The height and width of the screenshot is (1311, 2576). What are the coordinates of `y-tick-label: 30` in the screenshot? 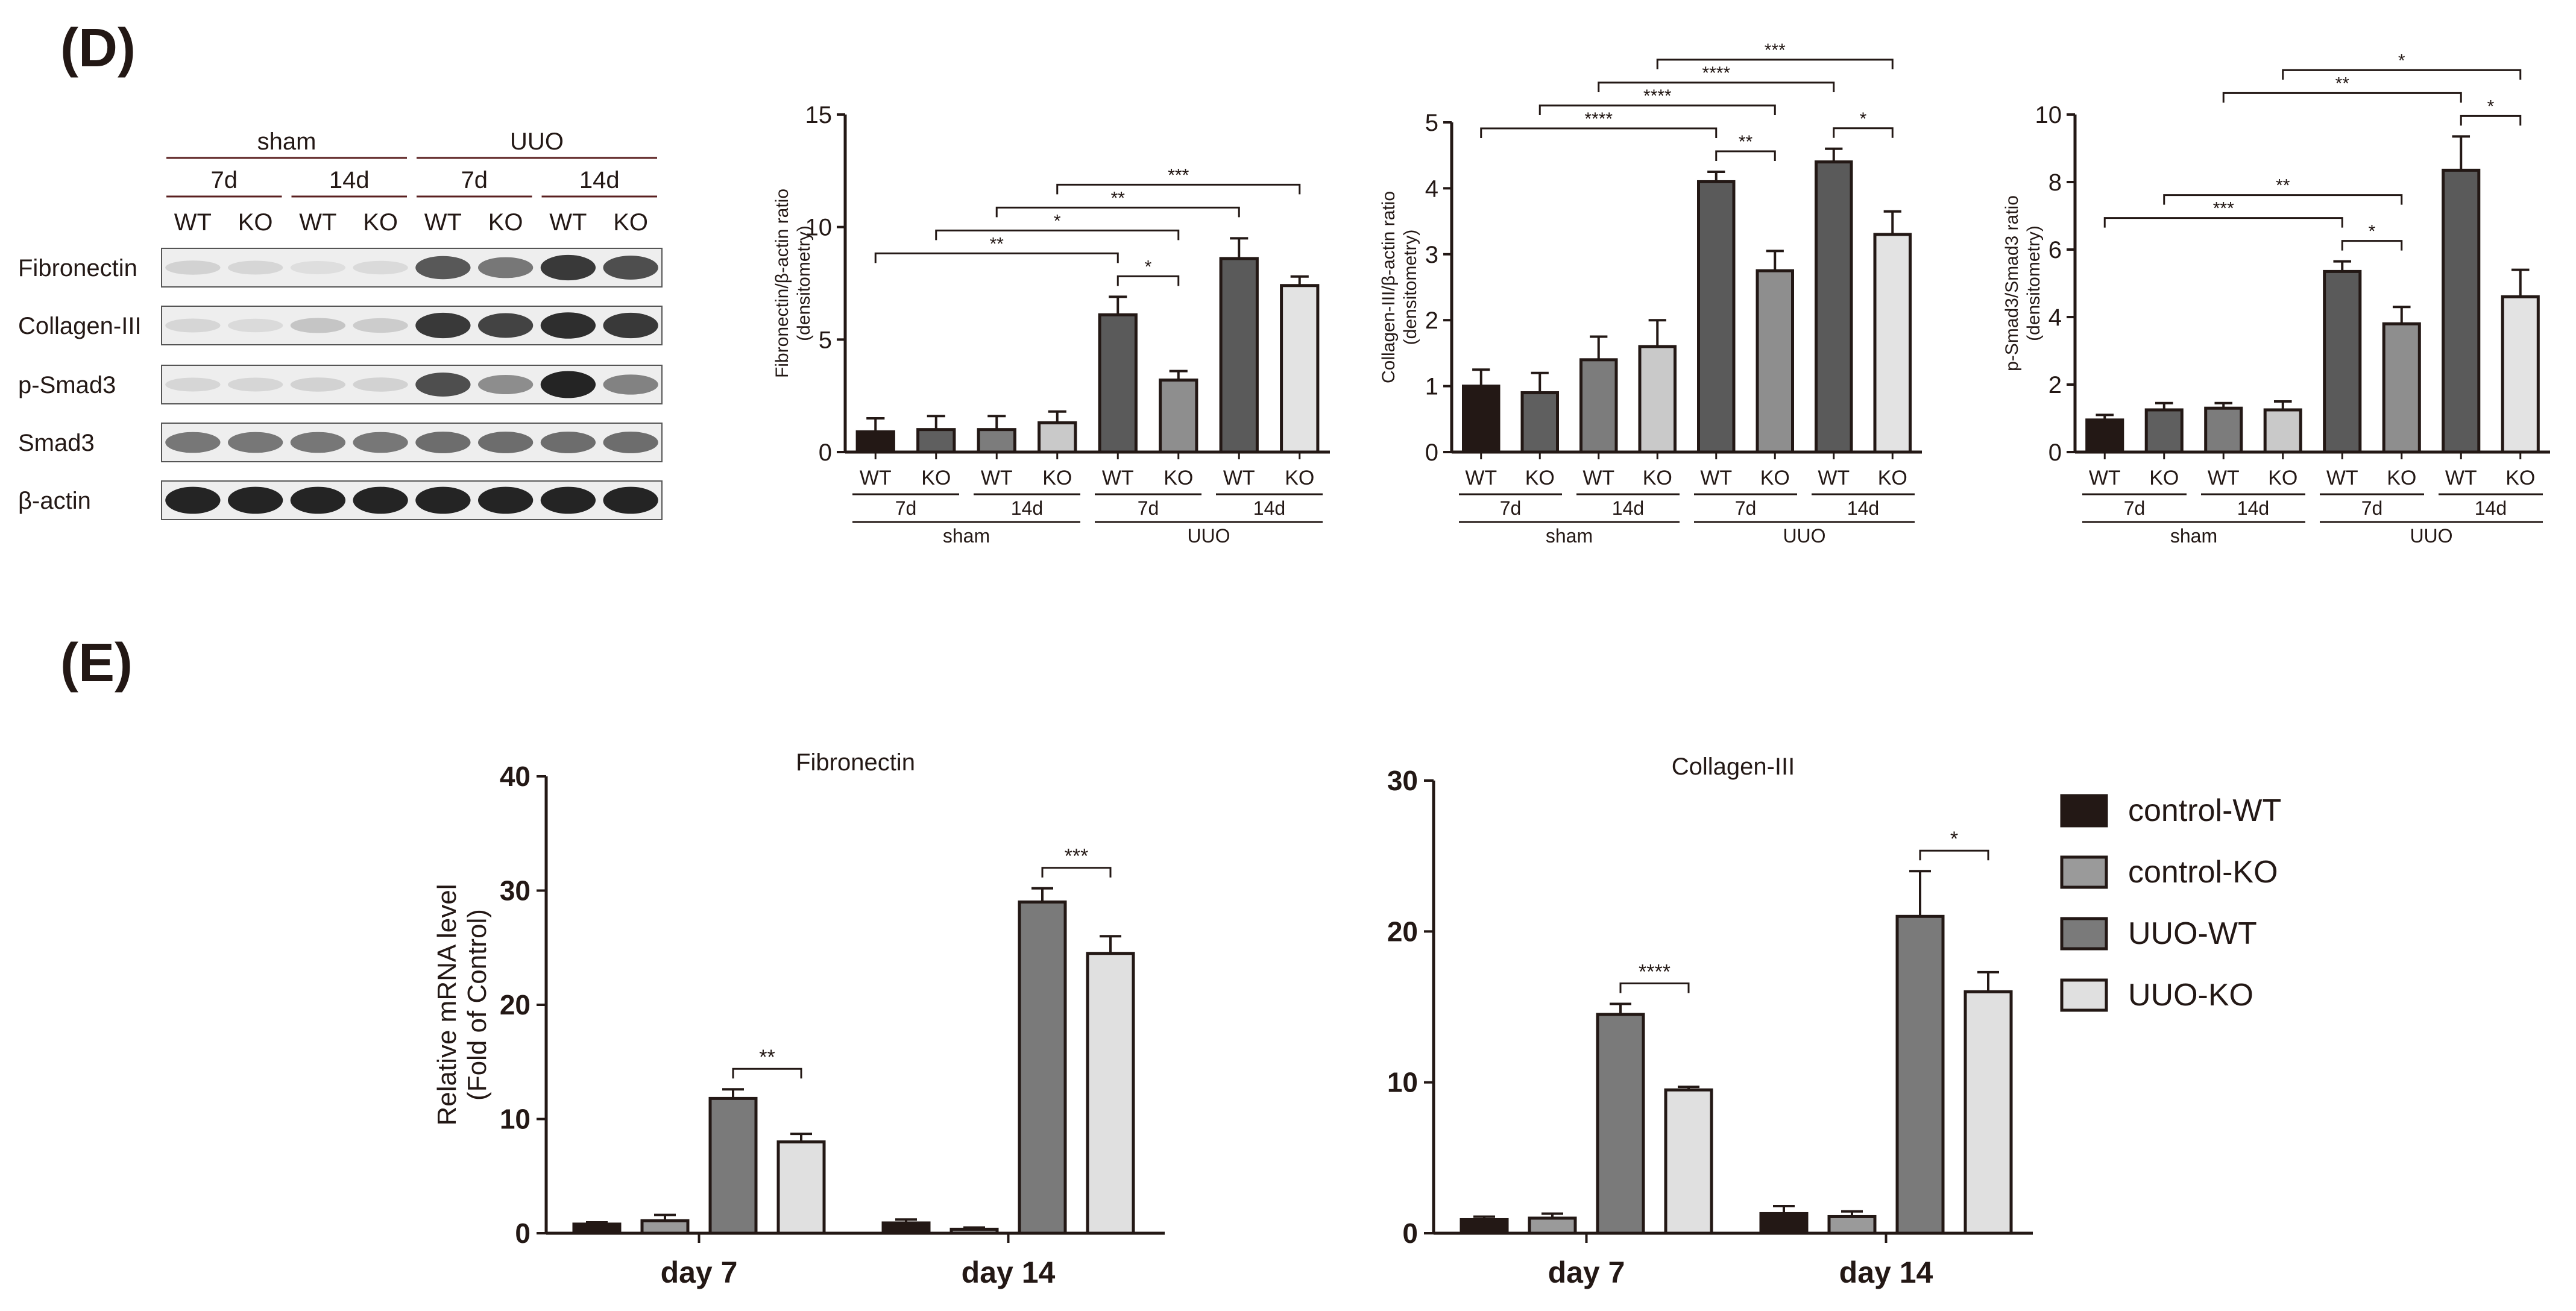 It's located at (515, 891).